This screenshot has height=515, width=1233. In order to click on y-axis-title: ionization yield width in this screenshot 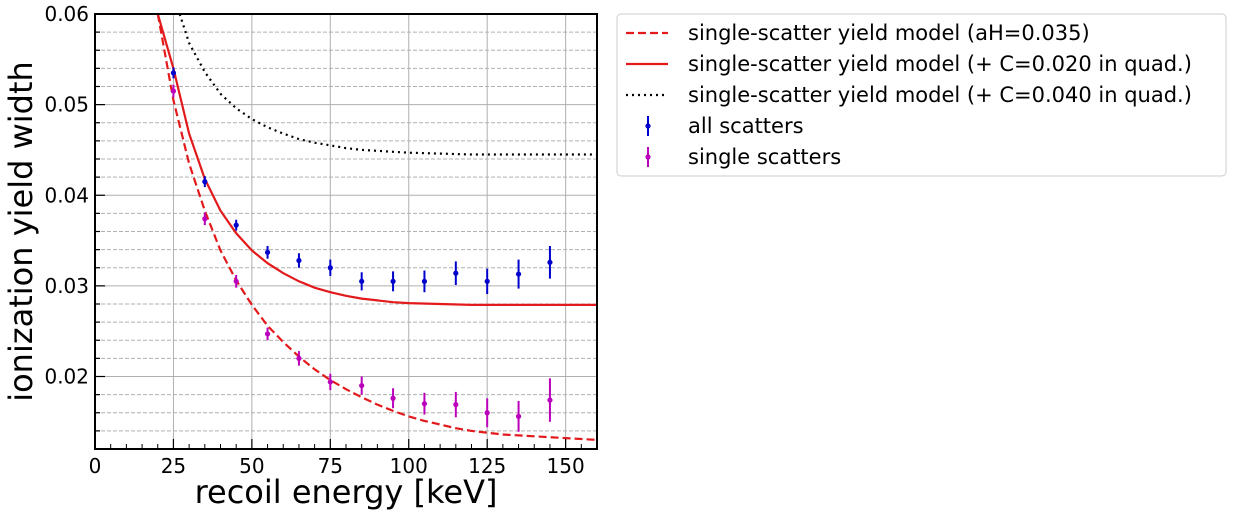, I will do `click(21, 231)`.